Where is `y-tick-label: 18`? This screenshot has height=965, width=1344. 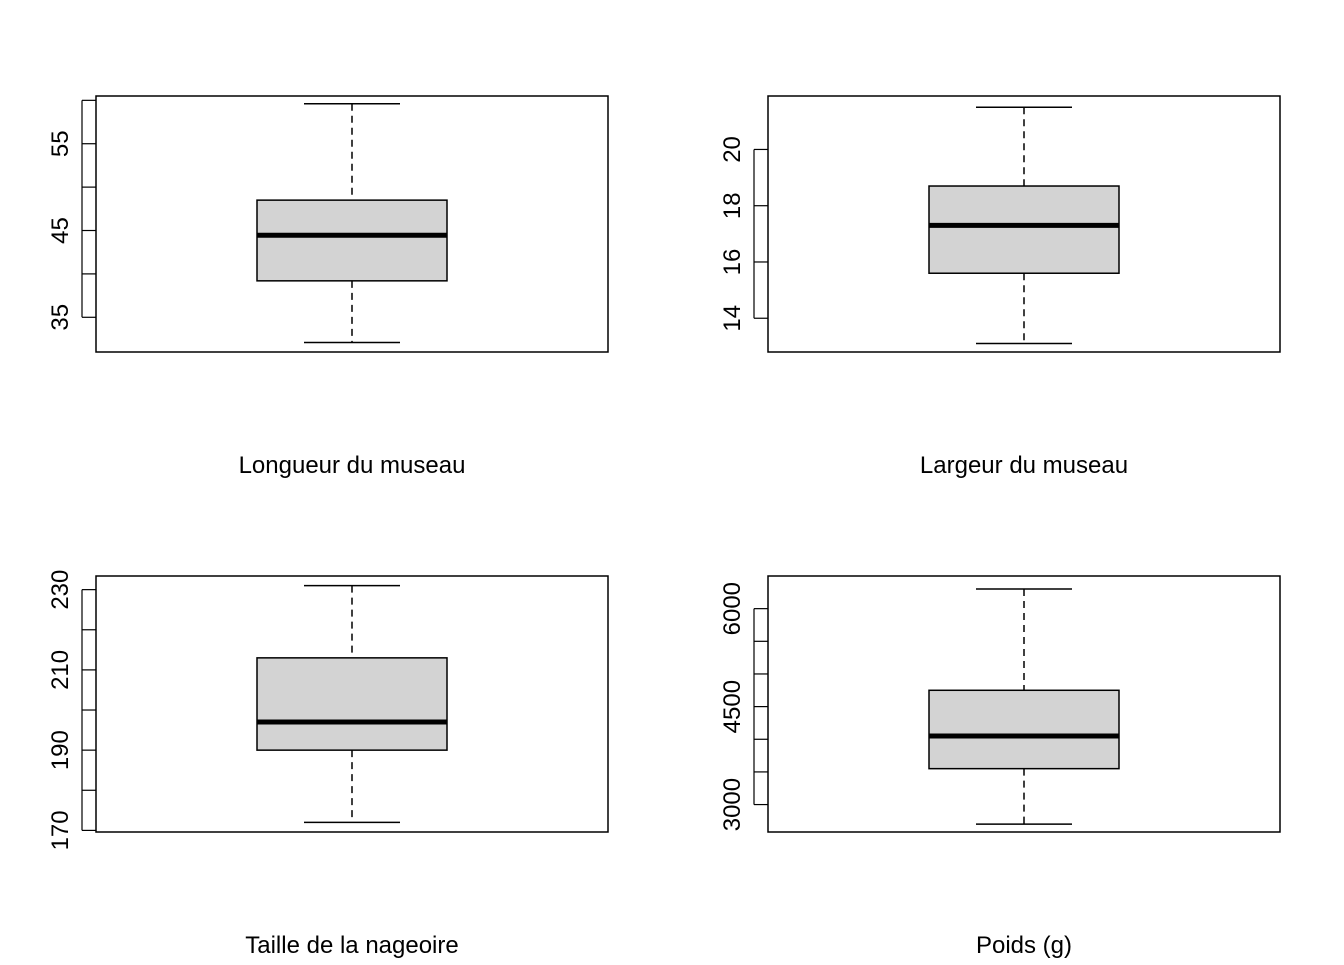
y-tick-label: 18 is located at coordinates (732, 205).